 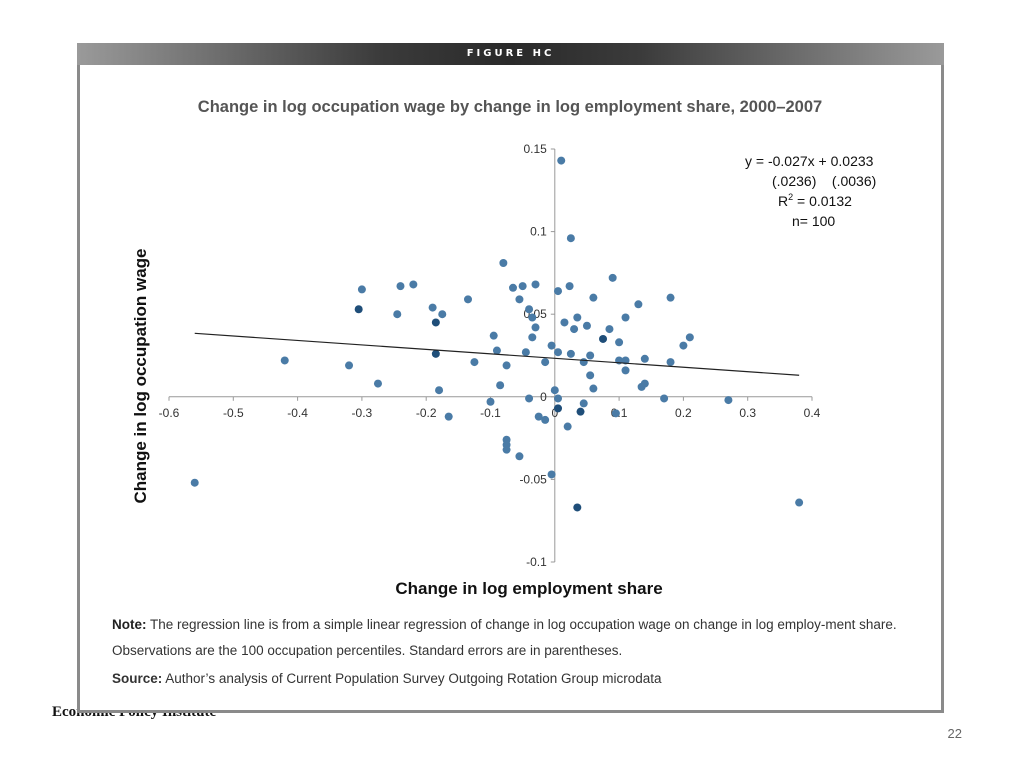 I want to click on x-axis-label: Change in log employment share, so click(x=528, y=588).